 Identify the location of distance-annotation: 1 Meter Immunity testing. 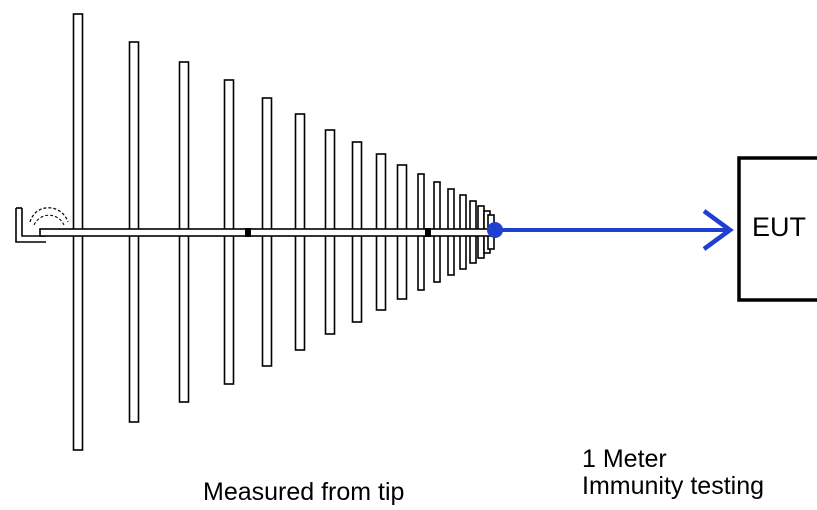
(673, 473).